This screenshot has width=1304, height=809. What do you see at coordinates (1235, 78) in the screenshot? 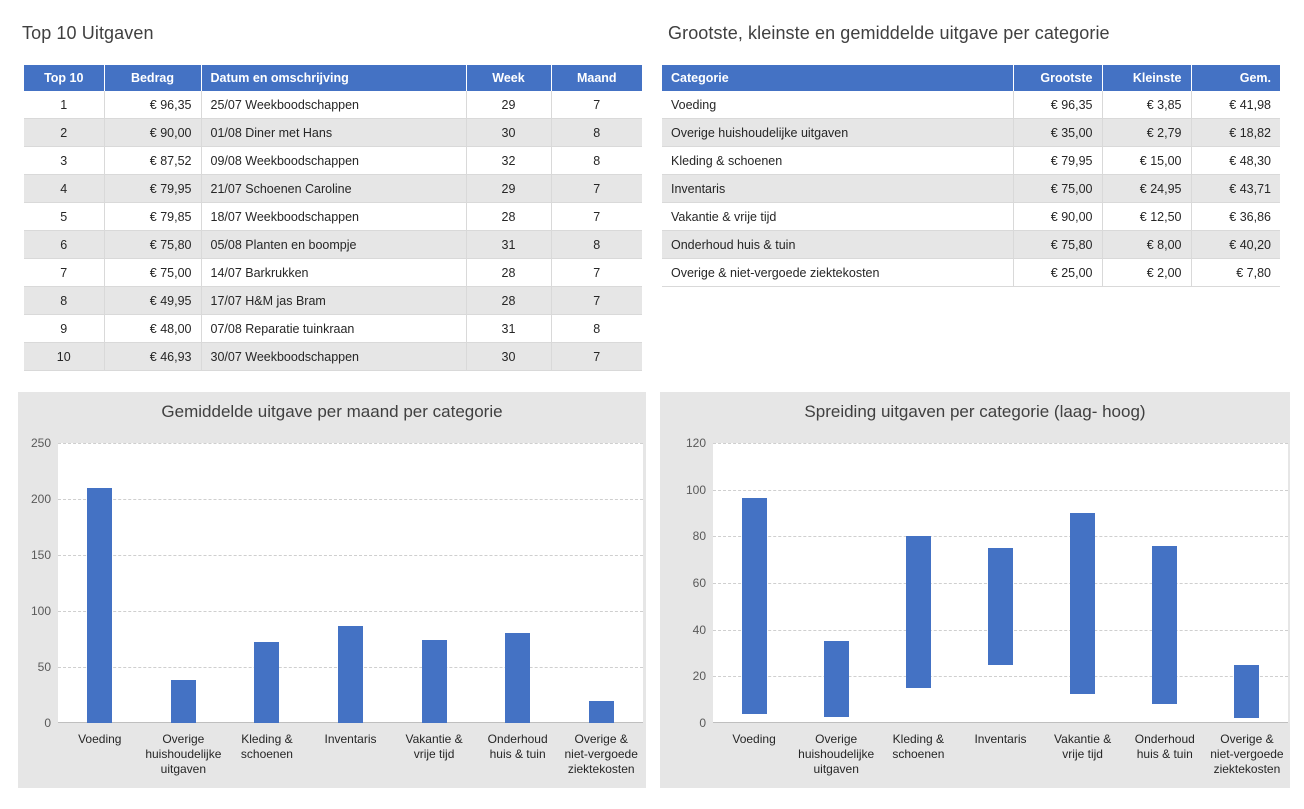
I see `column-header-average: Gem.` at bounding box center [1235, 78].